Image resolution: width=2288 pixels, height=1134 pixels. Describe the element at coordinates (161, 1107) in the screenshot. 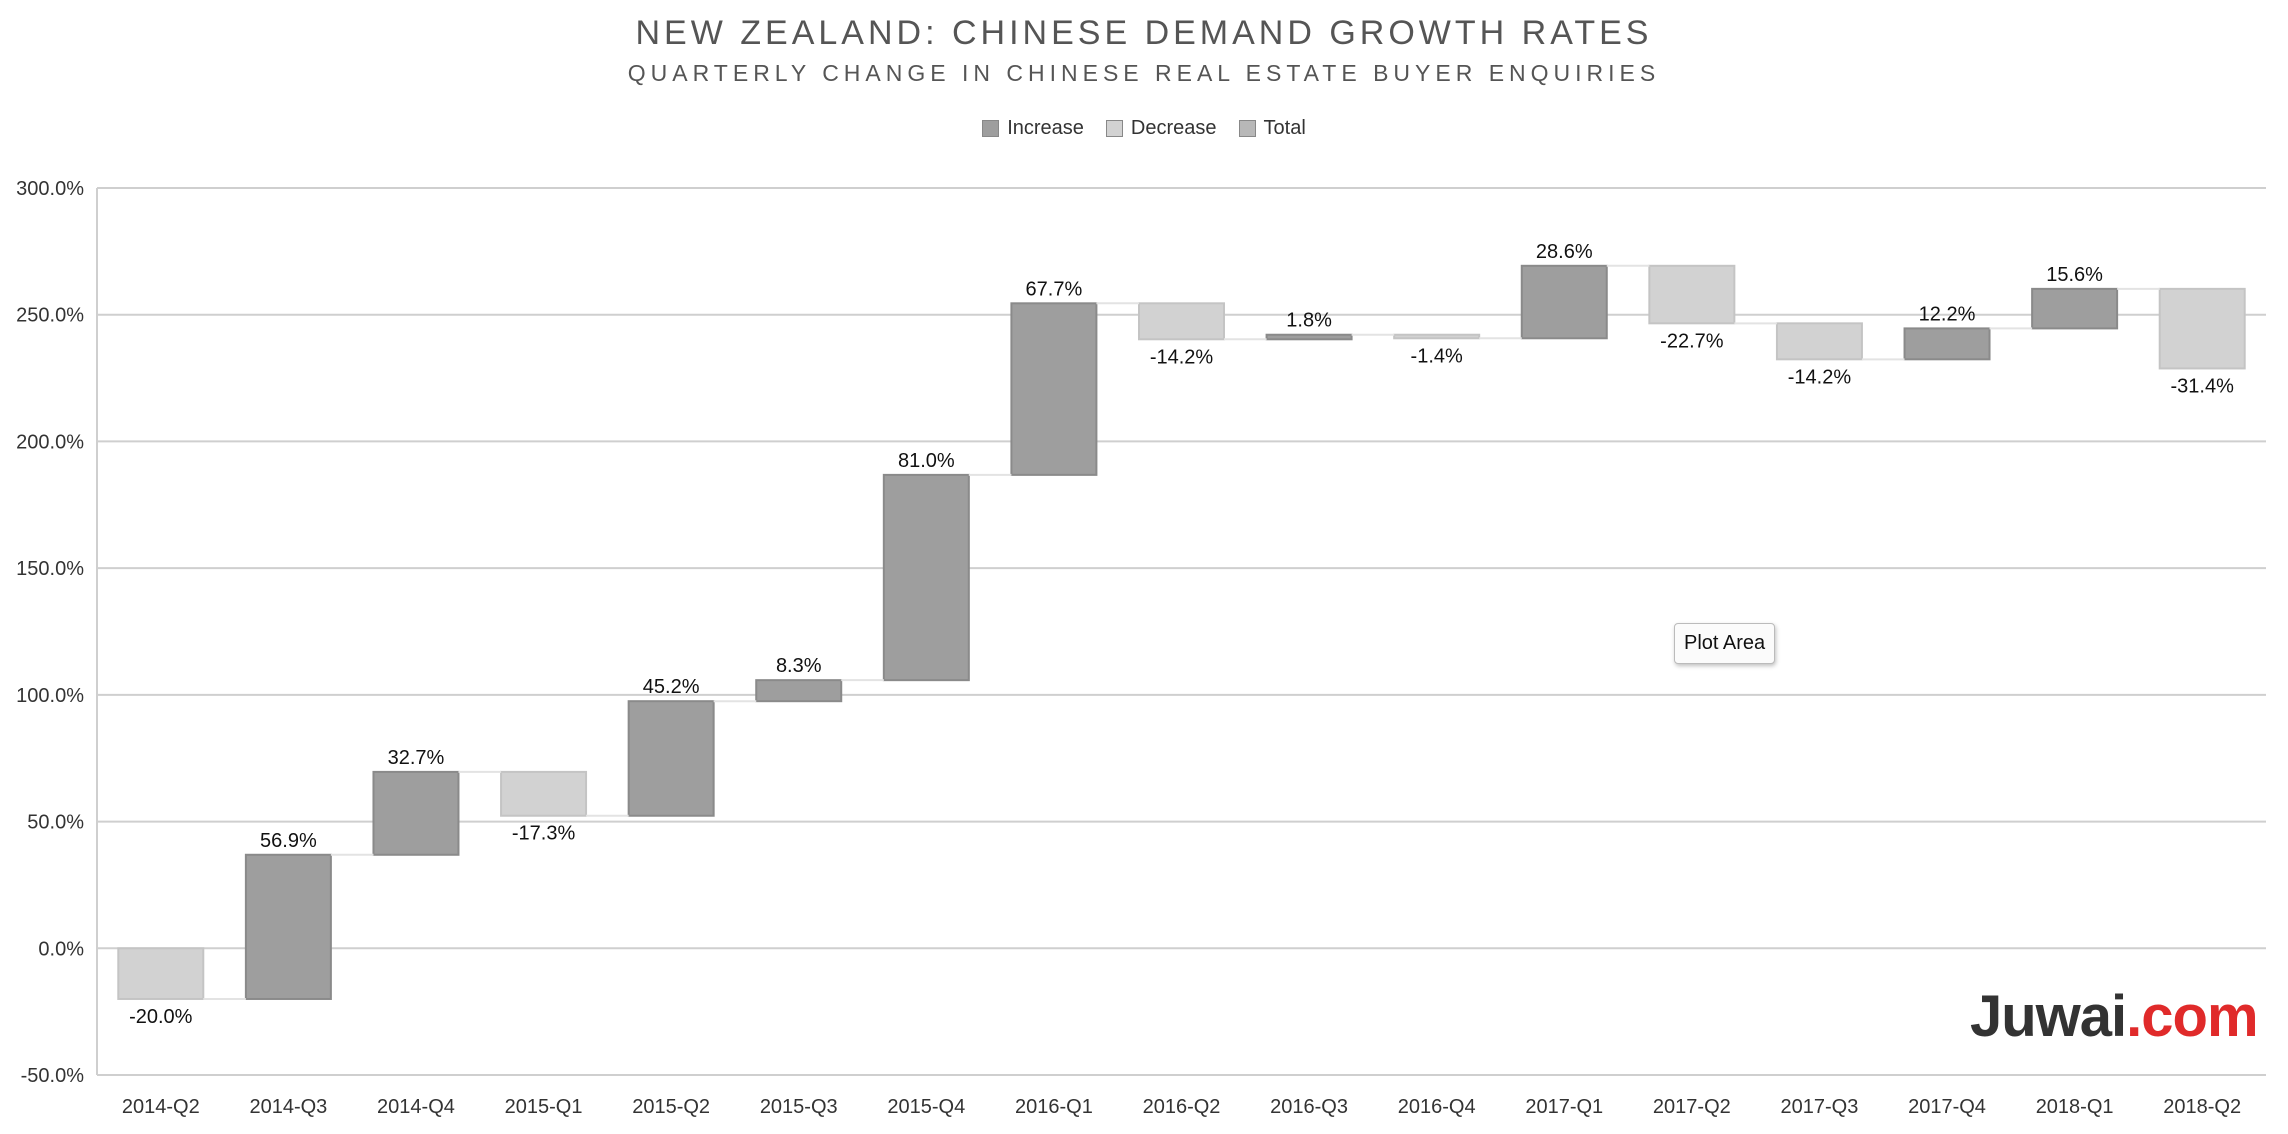

I see `x-tick-label: 2014-Q2` at that location.